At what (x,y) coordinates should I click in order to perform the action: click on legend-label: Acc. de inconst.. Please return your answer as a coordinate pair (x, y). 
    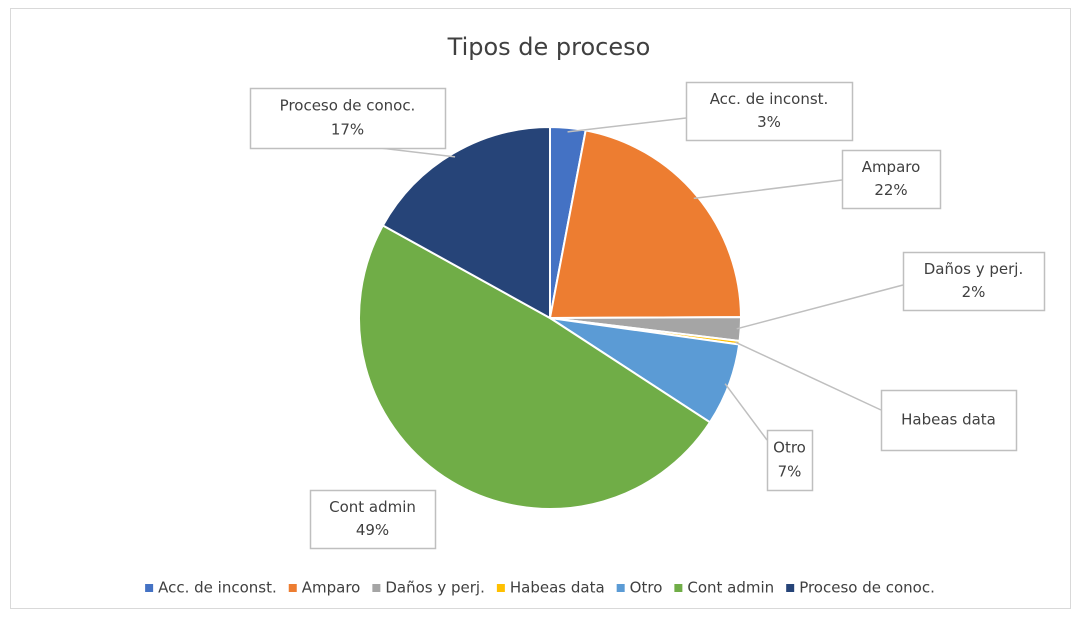
    Looking at the image, I should click on (217, 588).